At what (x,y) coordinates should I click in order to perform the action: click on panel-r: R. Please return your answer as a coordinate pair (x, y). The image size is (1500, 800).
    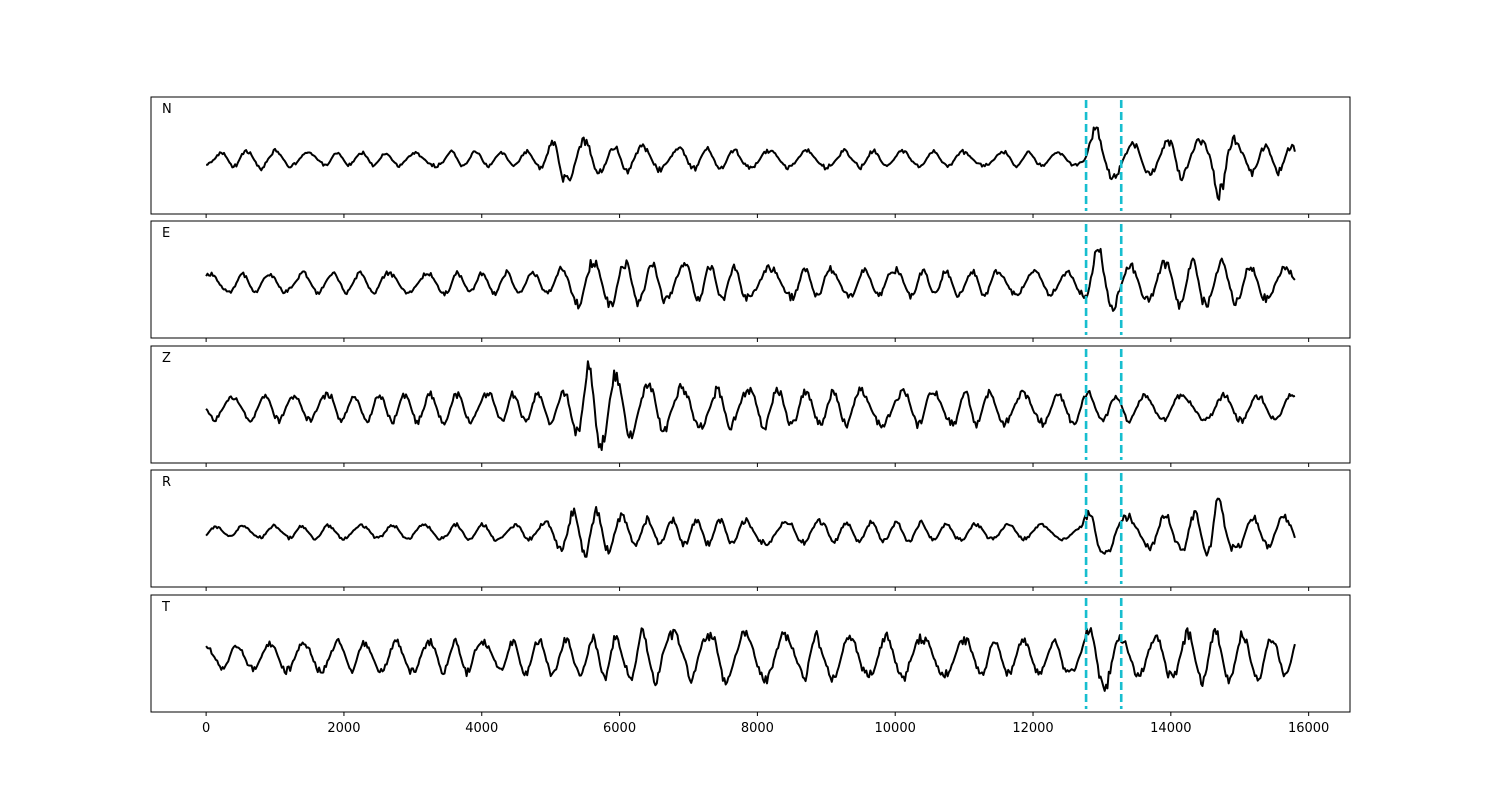
    Looking at the image, I should click on (750, 530).